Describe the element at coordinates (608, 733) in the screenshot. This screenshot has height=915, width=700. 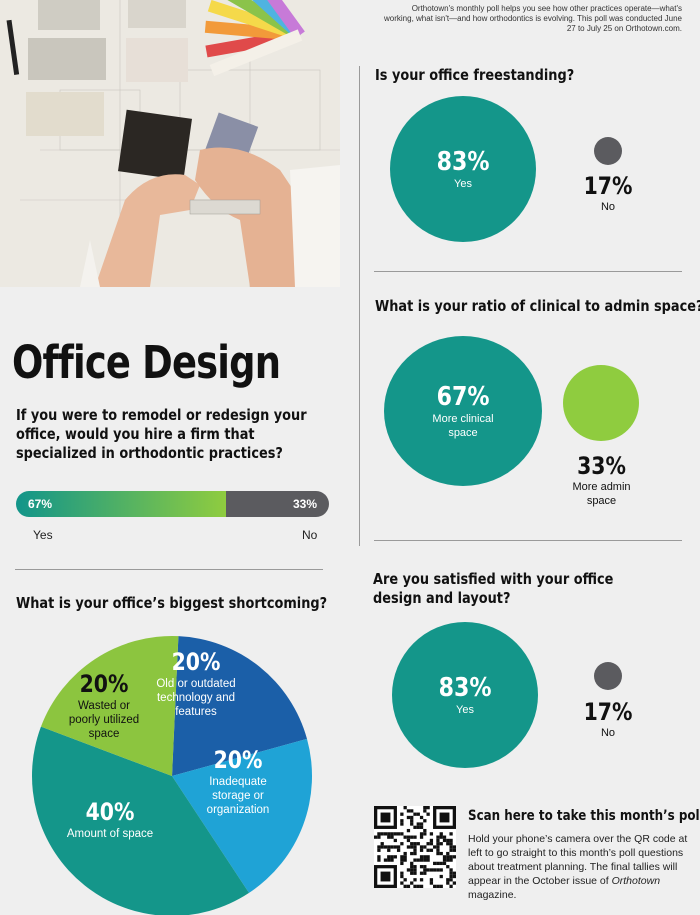
I see `satisfied-no-label: No` at that location.